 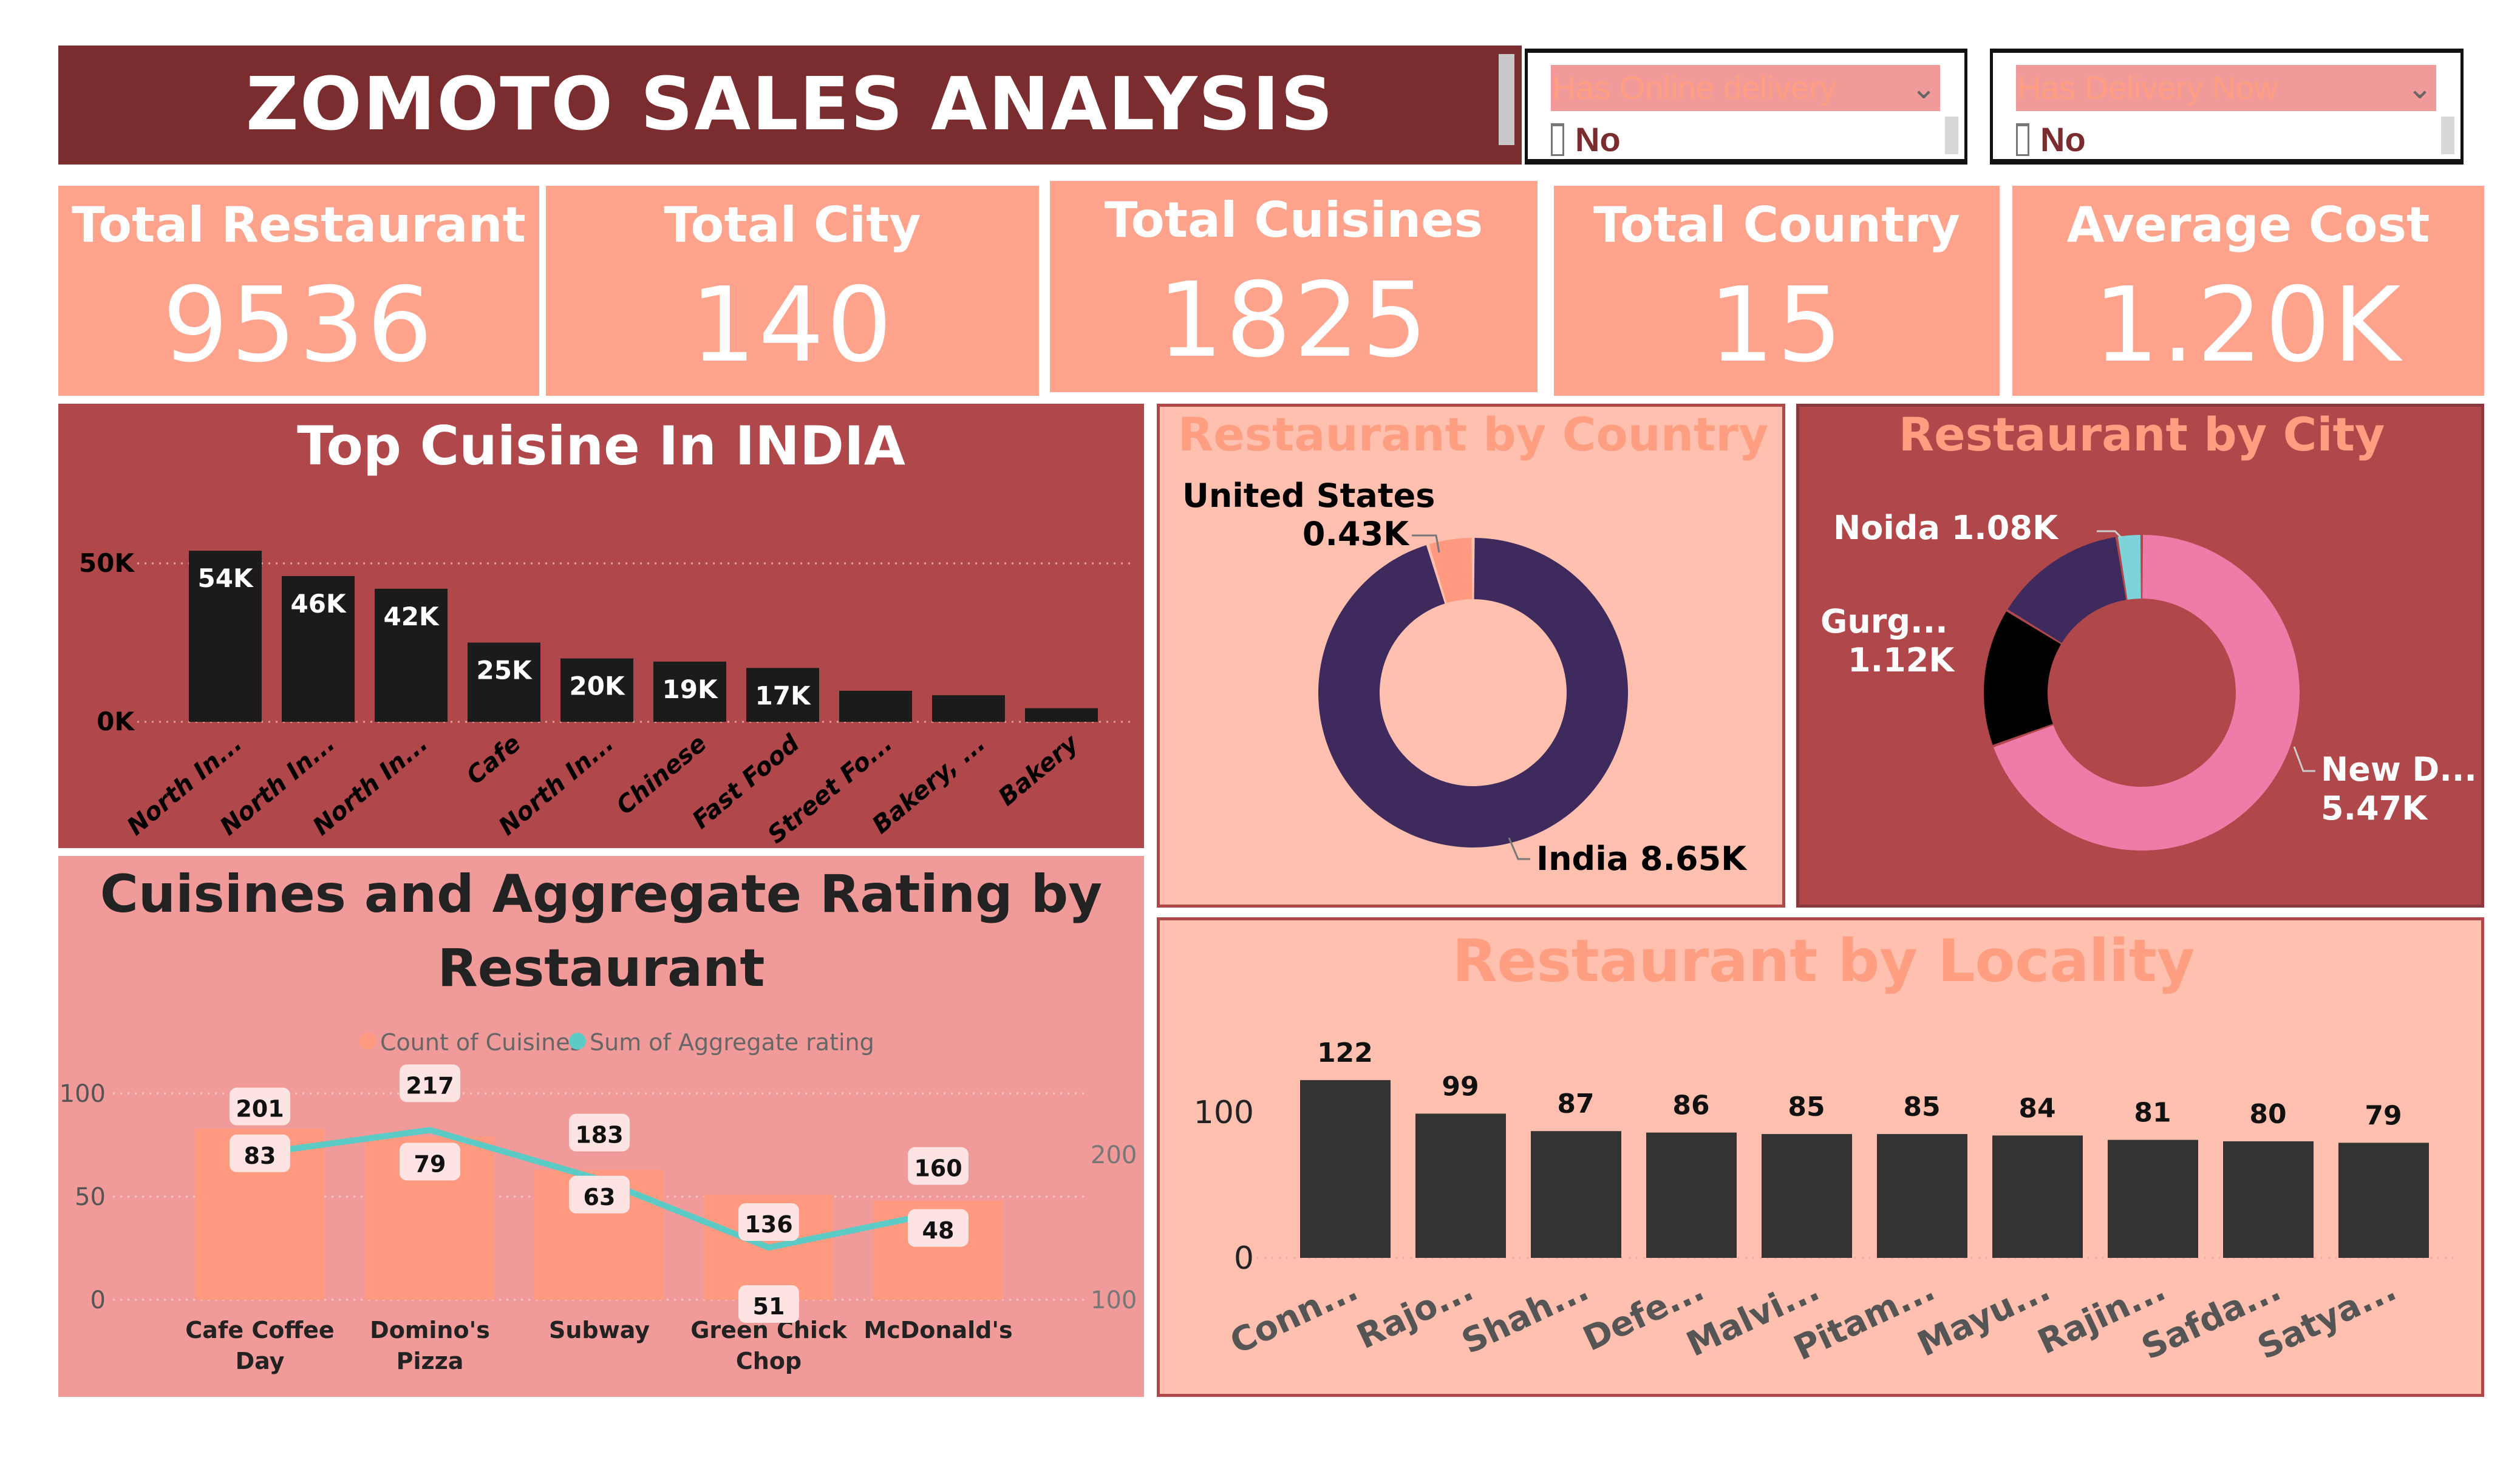 I want to click on data-label: 81, so click(x=2152, y=1113).